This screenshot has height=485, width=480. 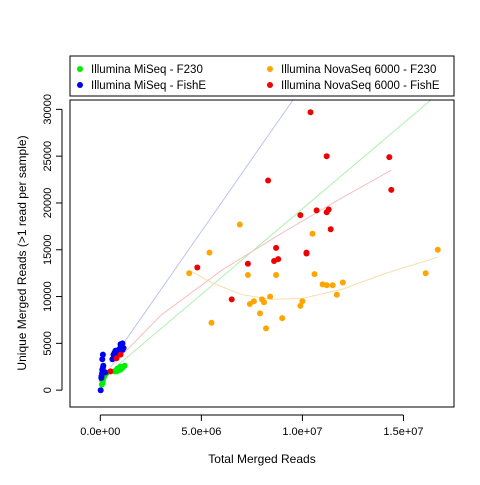 What do you see at coordinates (48, 296) in the screenshot?
I see `y-tick-label: 10000` at bounding box center [48, 296].